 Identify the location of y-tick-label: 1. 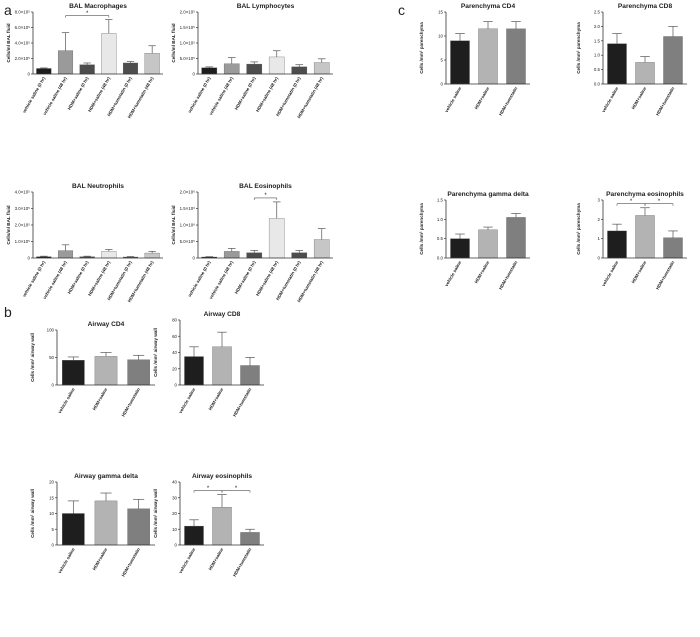
(599, 238).